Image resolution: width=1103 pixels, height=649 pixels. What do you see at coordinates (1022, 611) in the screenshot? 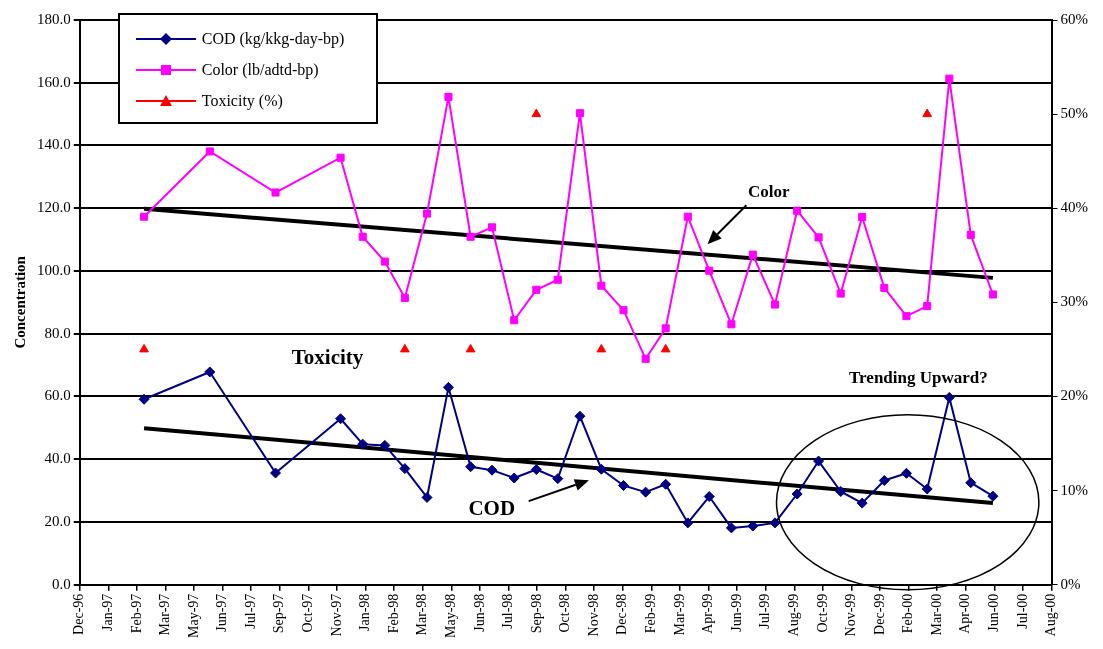
I see `x-tick-label: Jul-00` at bounding box center [1022, 611].